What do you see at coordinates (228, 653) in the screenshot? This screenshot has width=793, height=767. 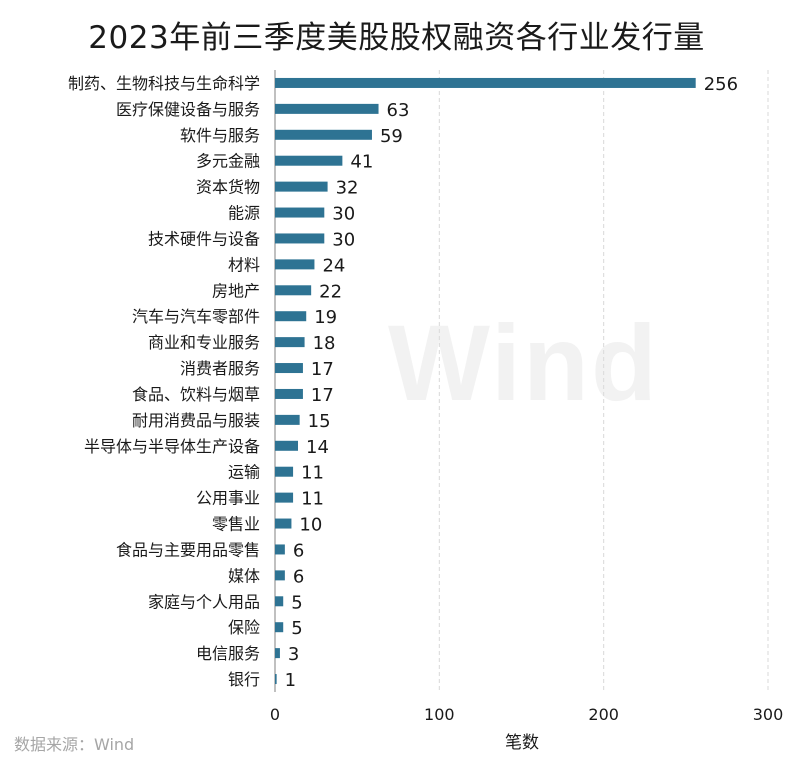 I see `category-label: 电信服务` at bounding box center [228, 653].